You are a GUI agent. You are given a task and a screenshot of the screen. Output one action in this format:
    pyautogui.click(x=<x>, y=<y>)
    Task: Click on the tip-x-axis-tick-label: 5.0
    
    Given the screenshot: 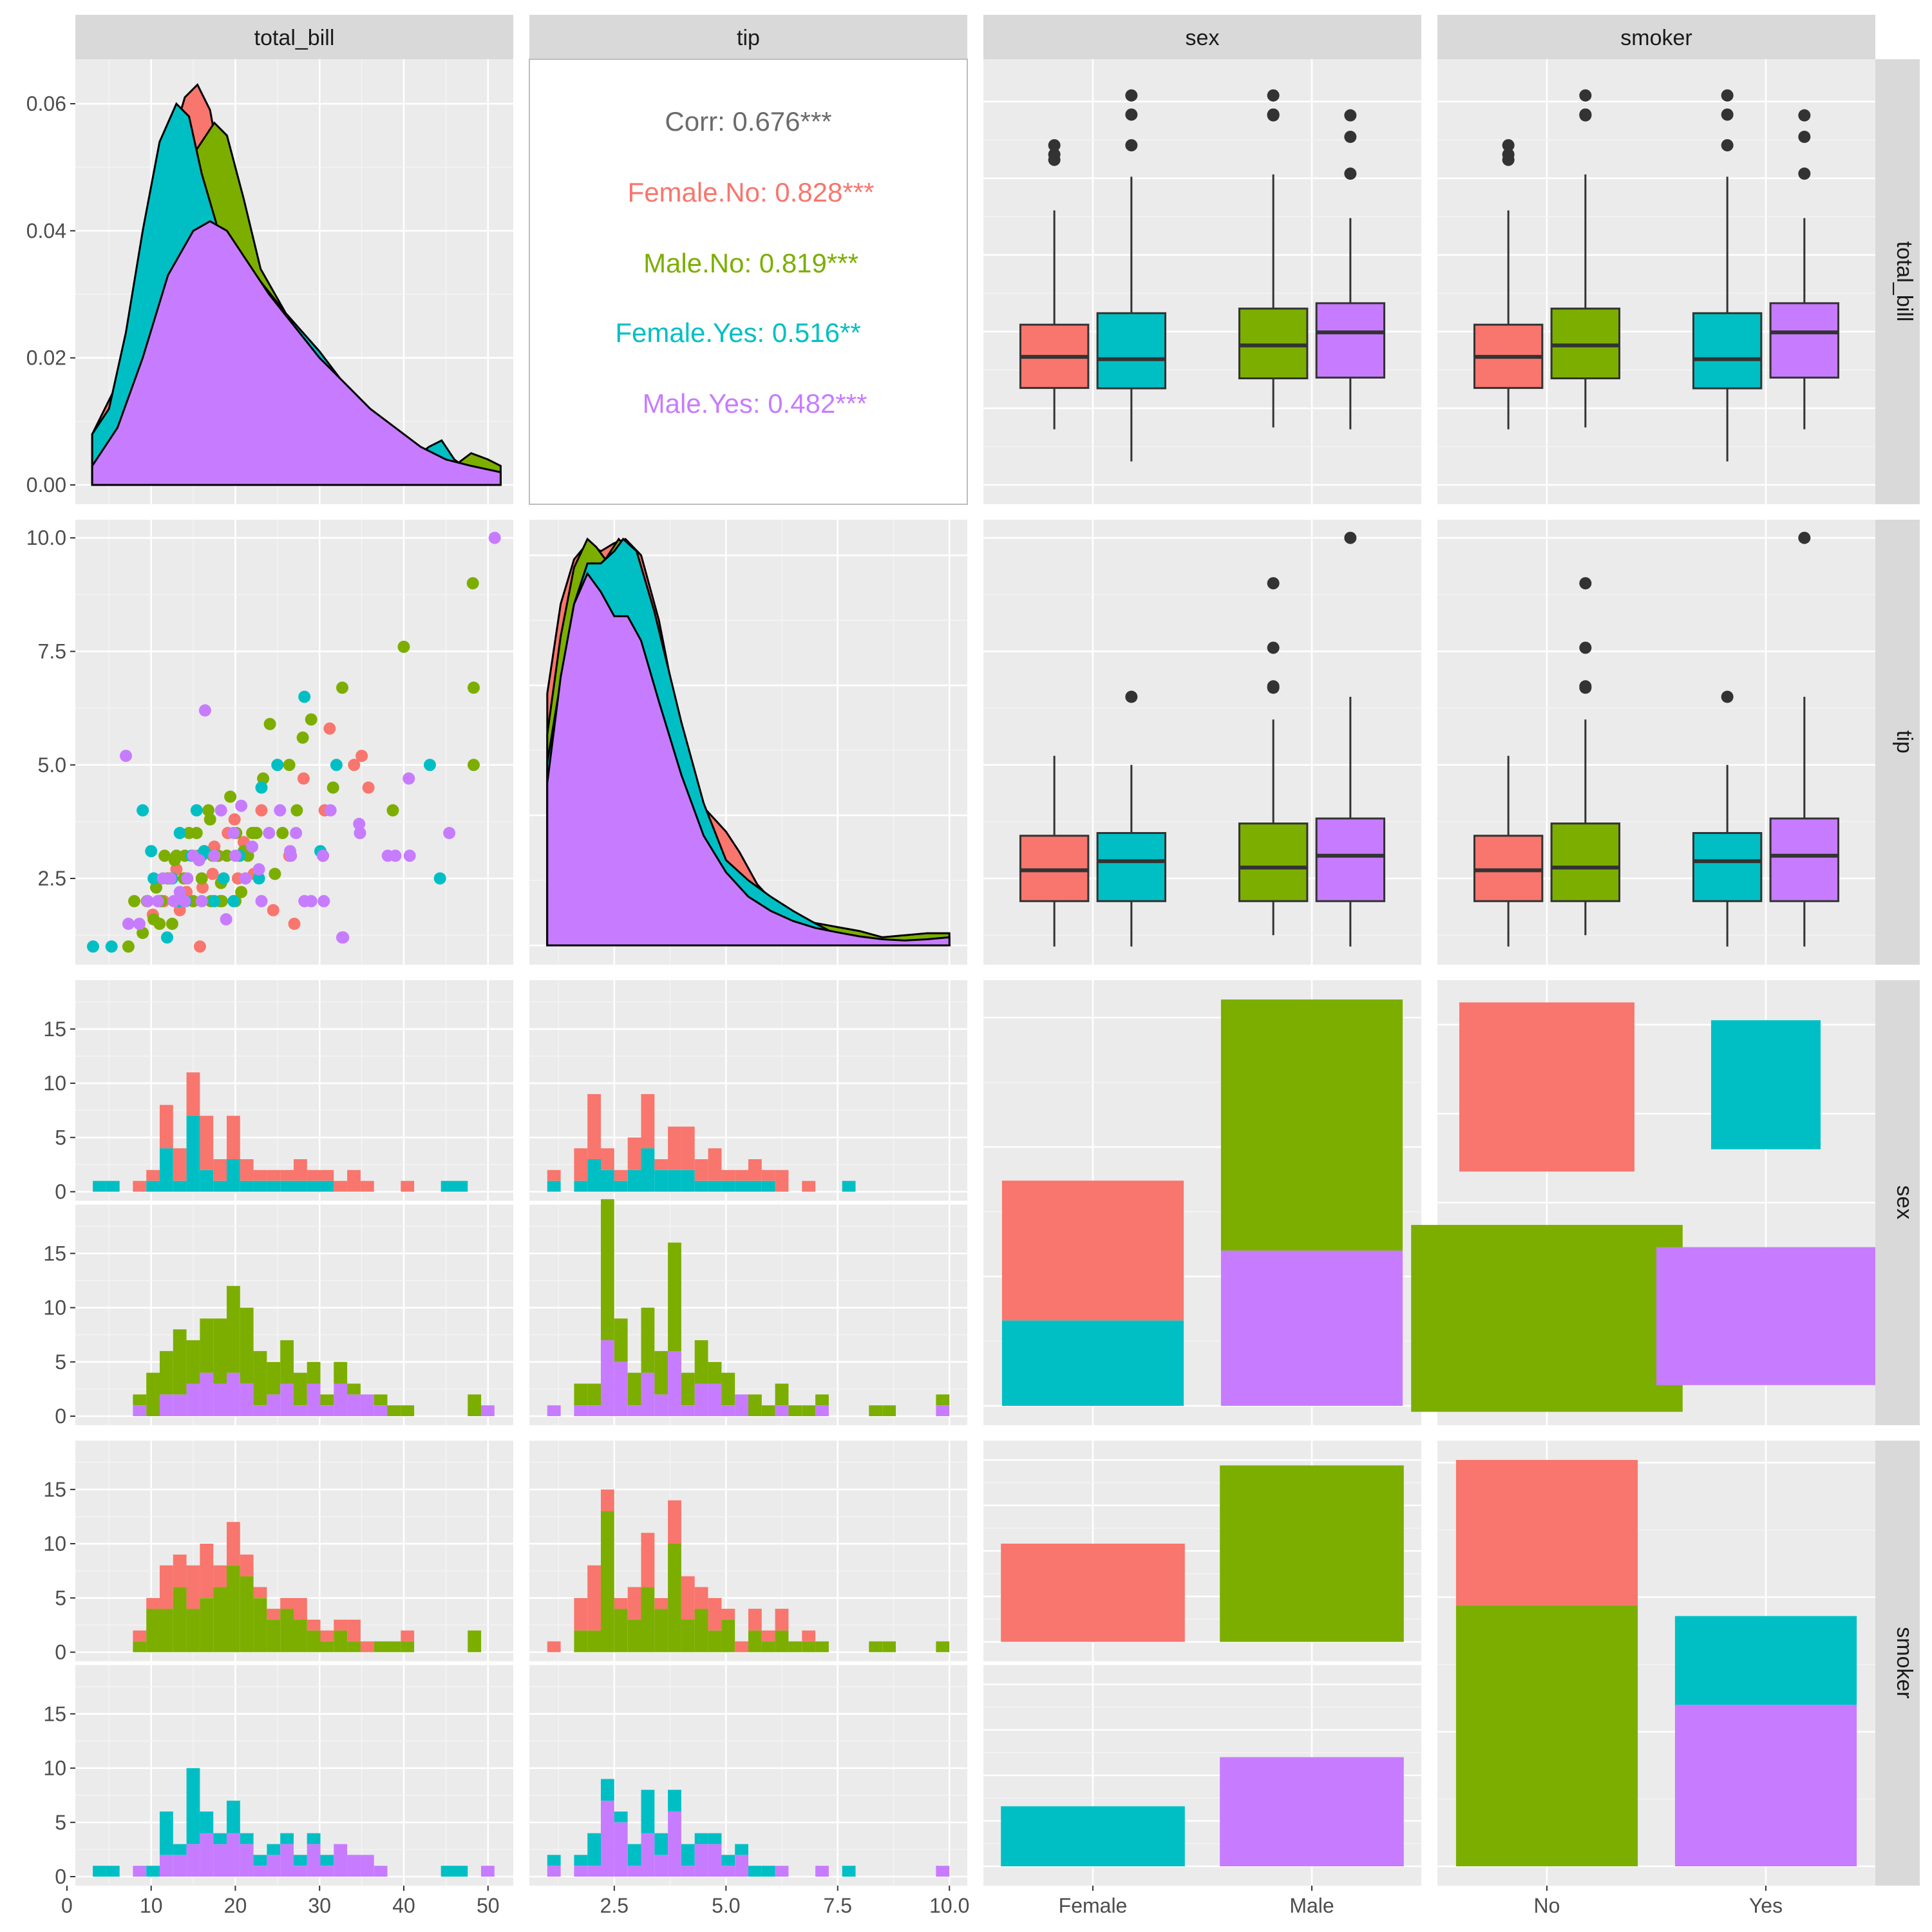 What is the action you would take?
    pyautogui.click(x=726, y=1905)
    